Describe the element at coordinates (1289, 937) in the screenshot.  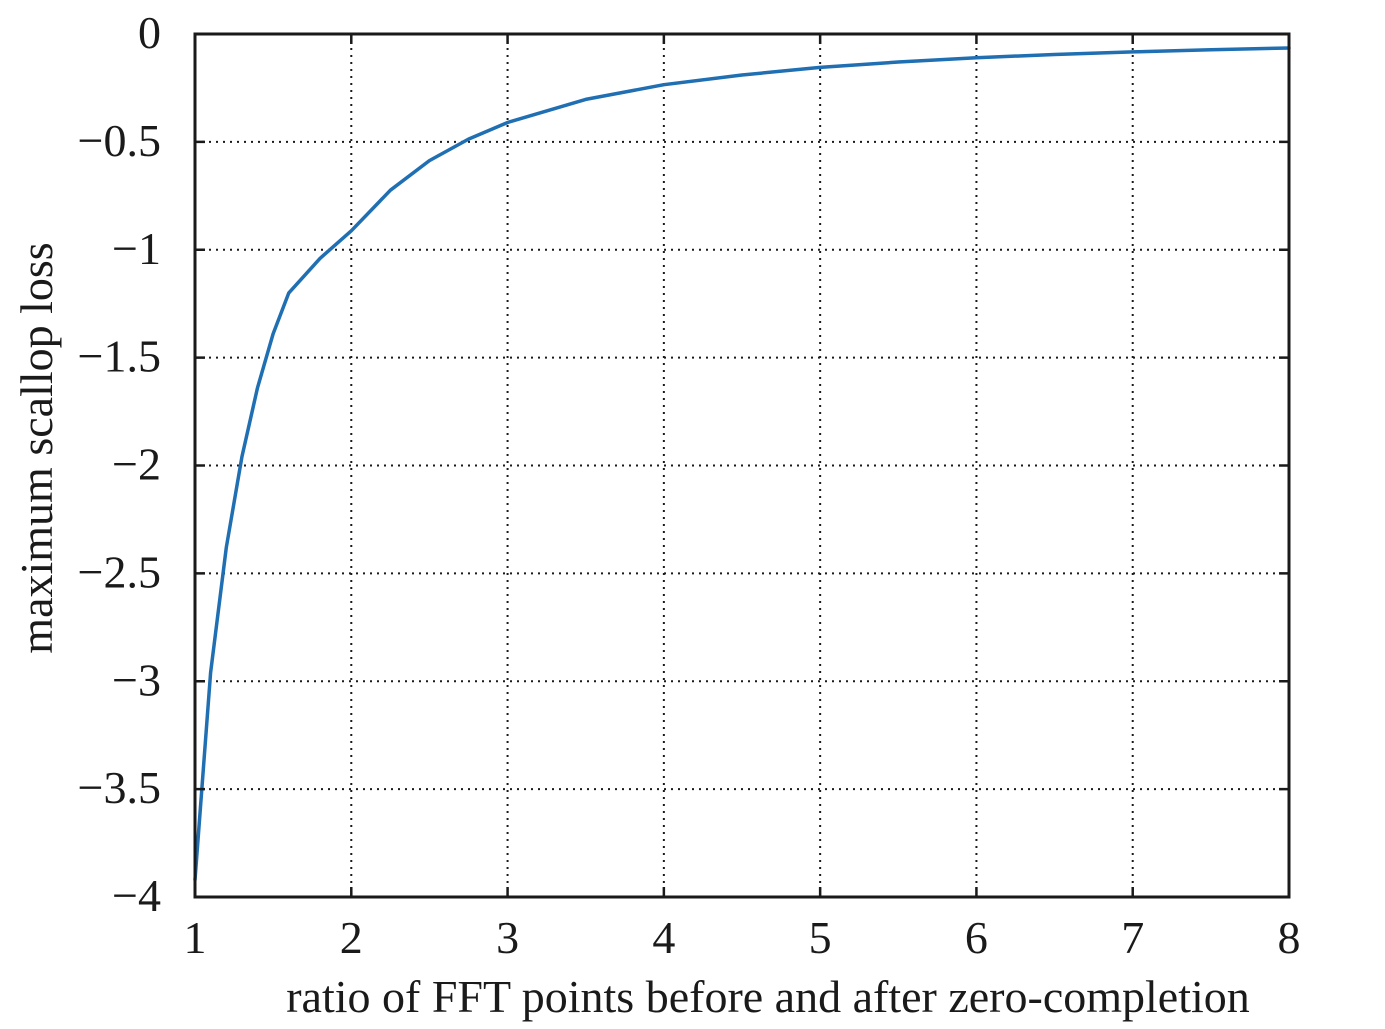
I see `x-tick-label: 8` at that location.